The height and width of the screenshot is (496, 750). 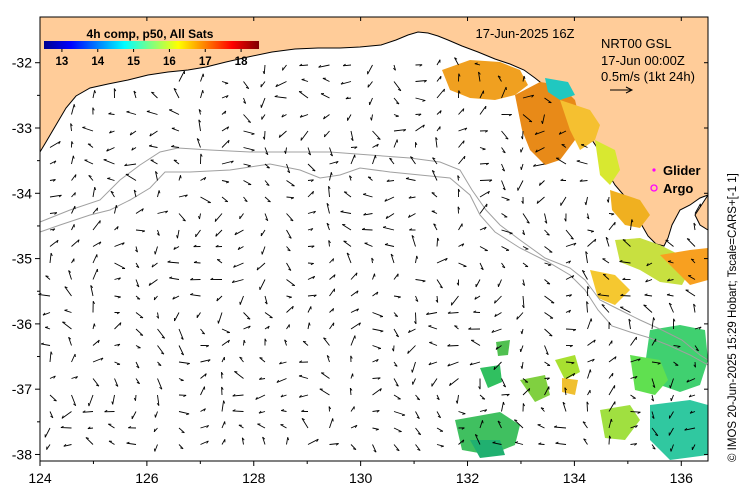 What do you see at coordinates (648, 76) in the screenshot?
I see `current-scale: 0.5m/s (1kt 24h)` at bounding box center [648, 76].